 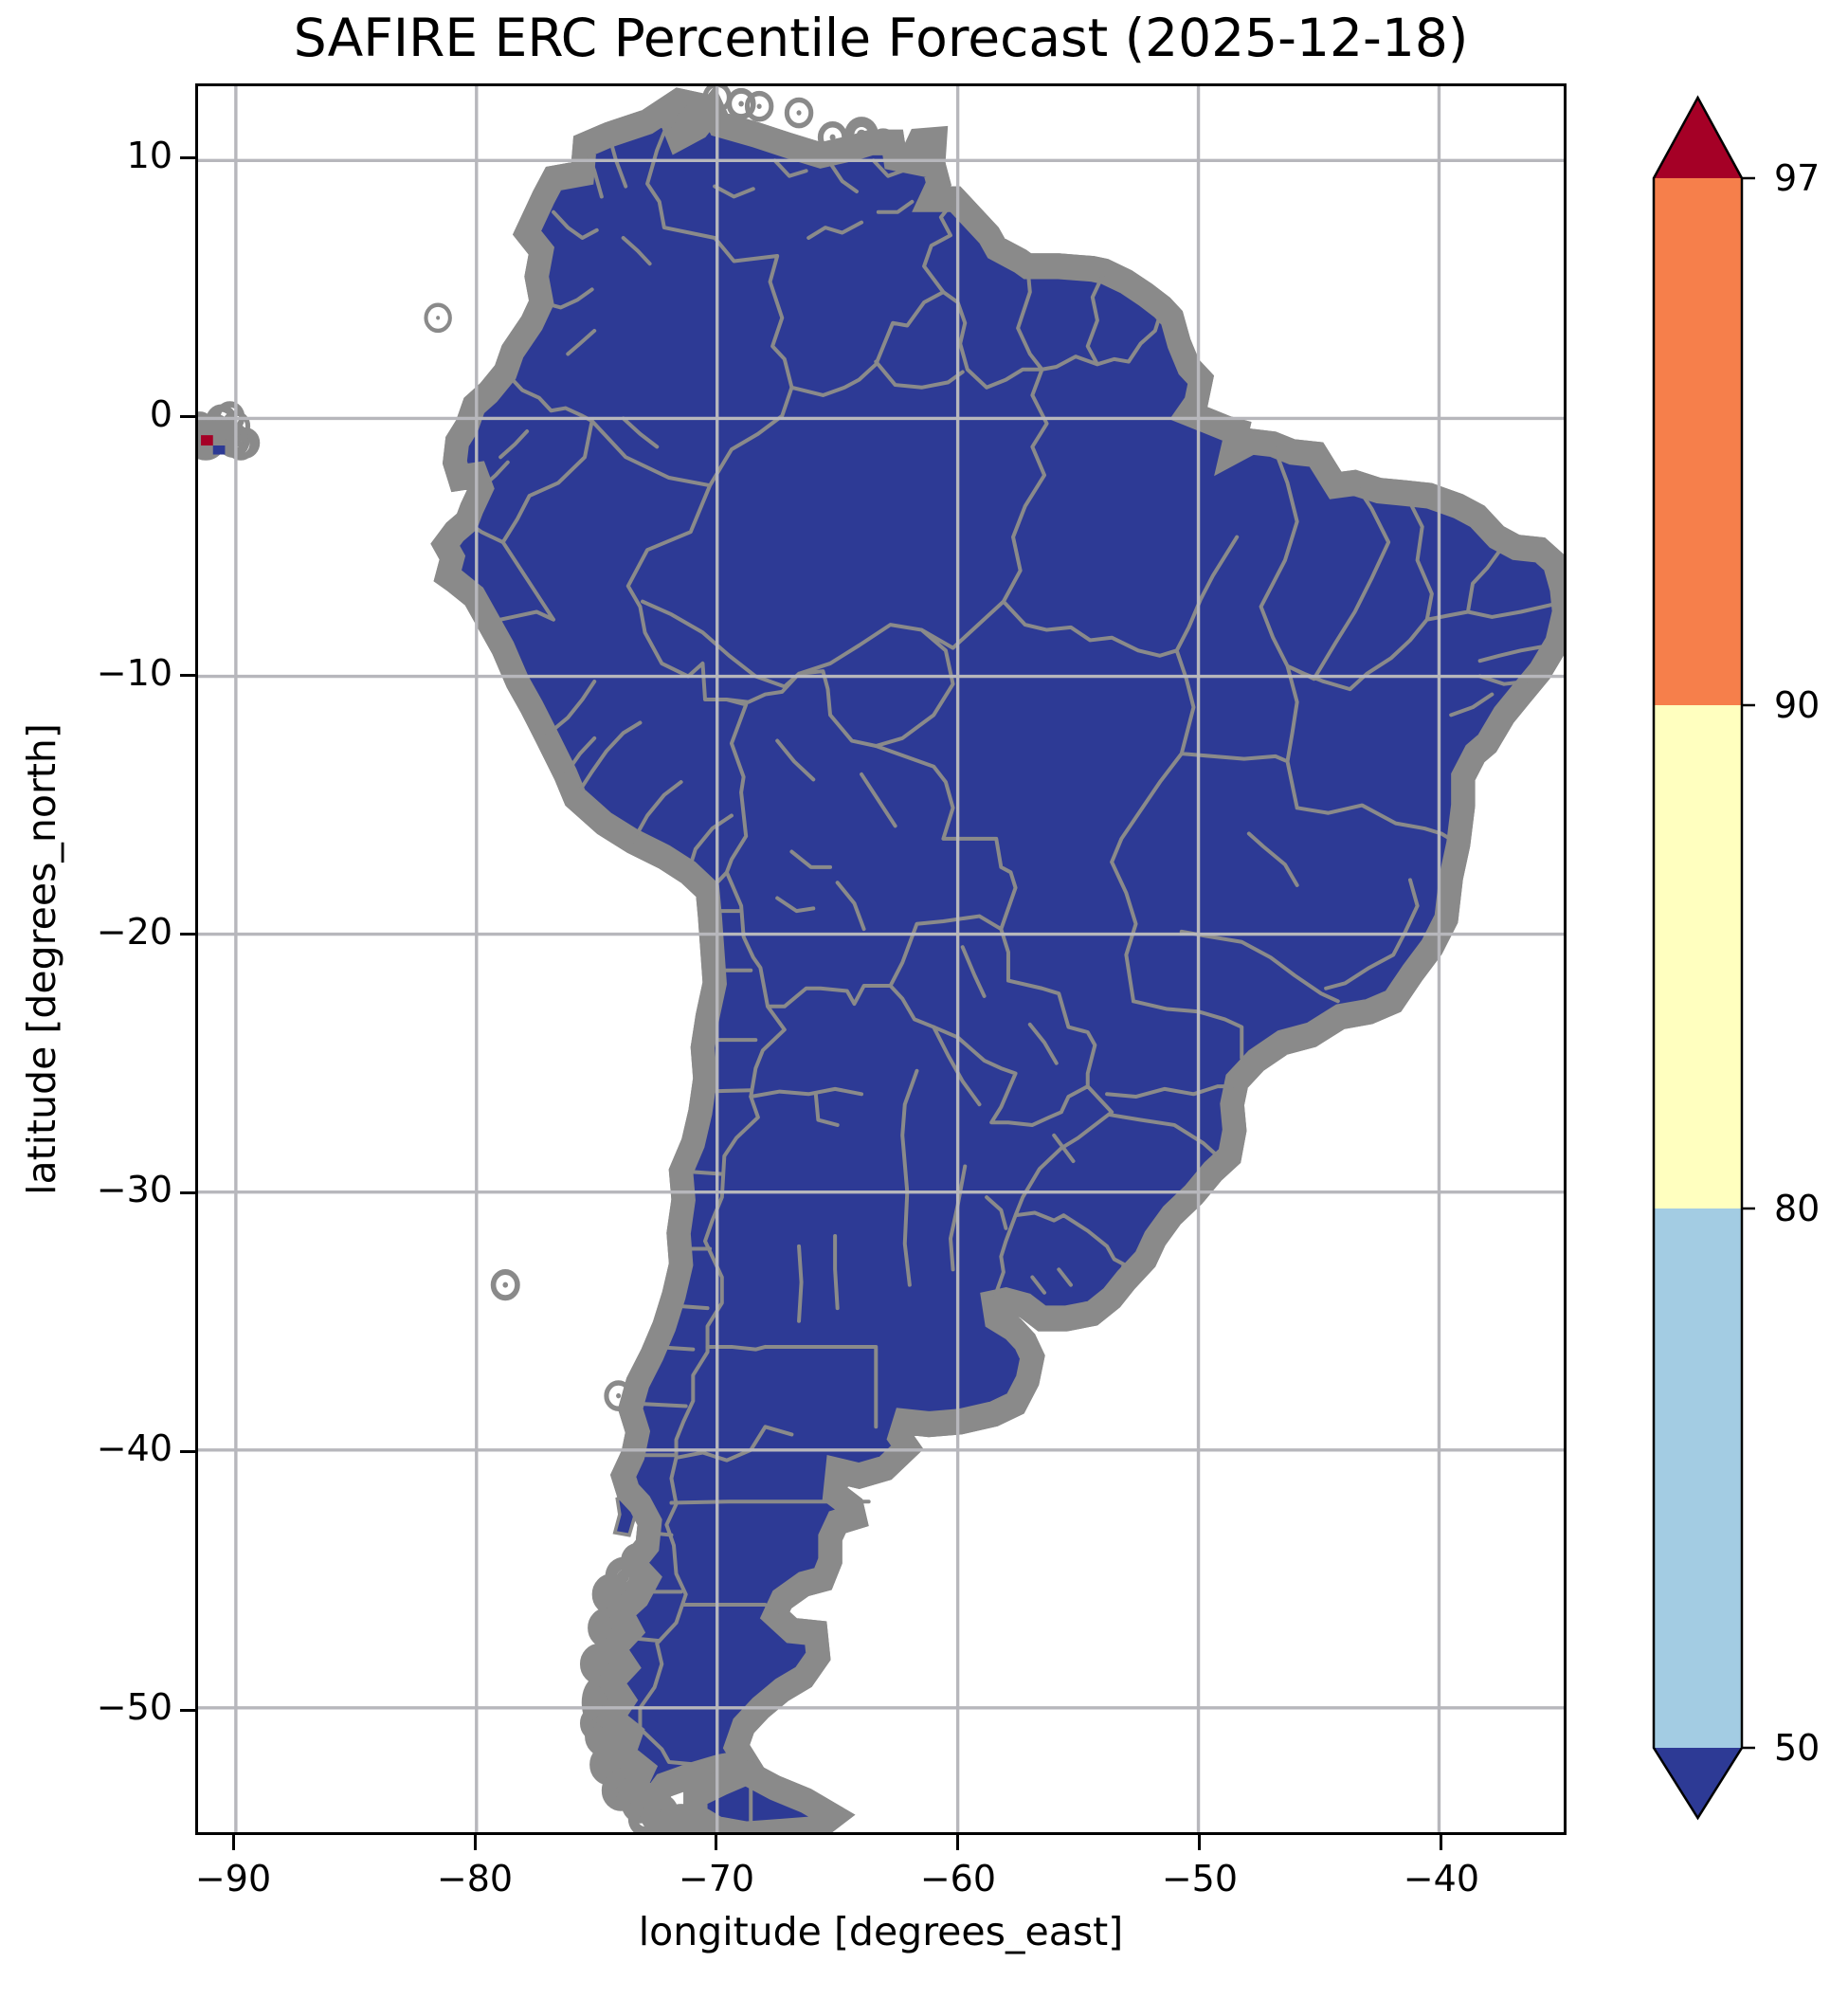 What do you see at coordinates (134, 932) in the screenshot?
I see `y-tick-label: −20` at bounding box center [134, 932].